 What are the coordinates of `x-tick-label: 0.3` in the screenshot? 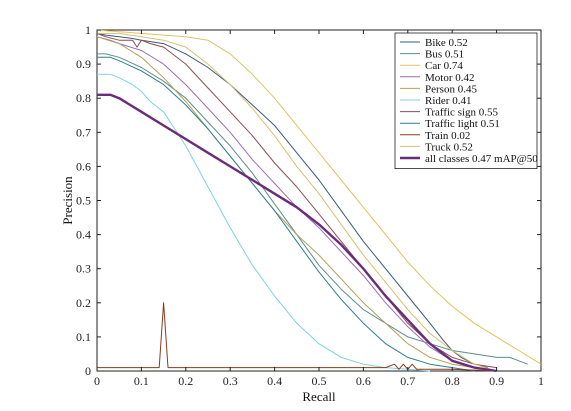 It's located at (230, 381).